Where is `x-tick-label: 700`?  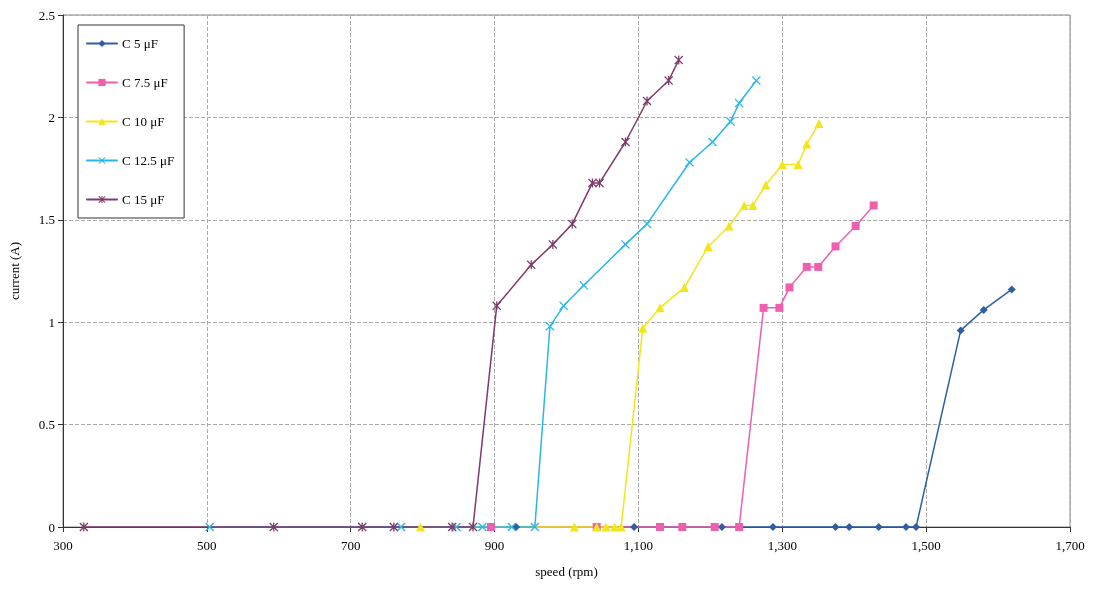
x-tick-label: 700 is located at coordinates (350, 545).